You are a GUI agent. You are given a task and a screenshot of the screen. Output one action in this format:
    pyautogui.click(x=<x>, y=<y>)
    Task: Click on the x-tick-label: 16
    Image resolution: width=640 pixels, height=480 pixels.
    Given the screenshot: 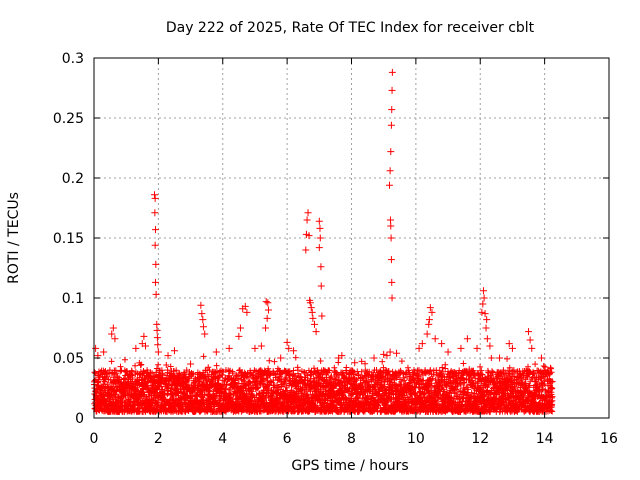 What is the action you would take?
    pyautogui.click(x=609, y=439)
    